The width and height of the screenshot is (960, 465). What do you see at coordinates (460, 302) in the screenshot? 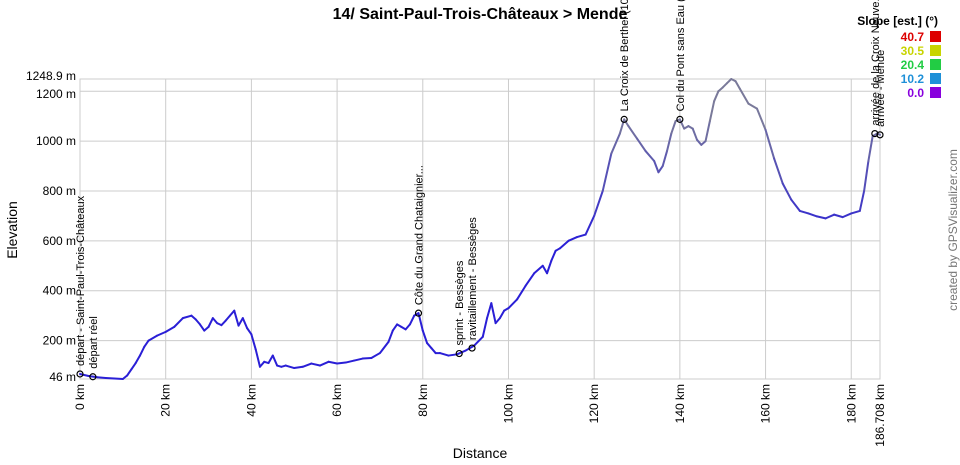
I see `waypoint-label: sprint - Bessèges` at bounding box center [460, 302].